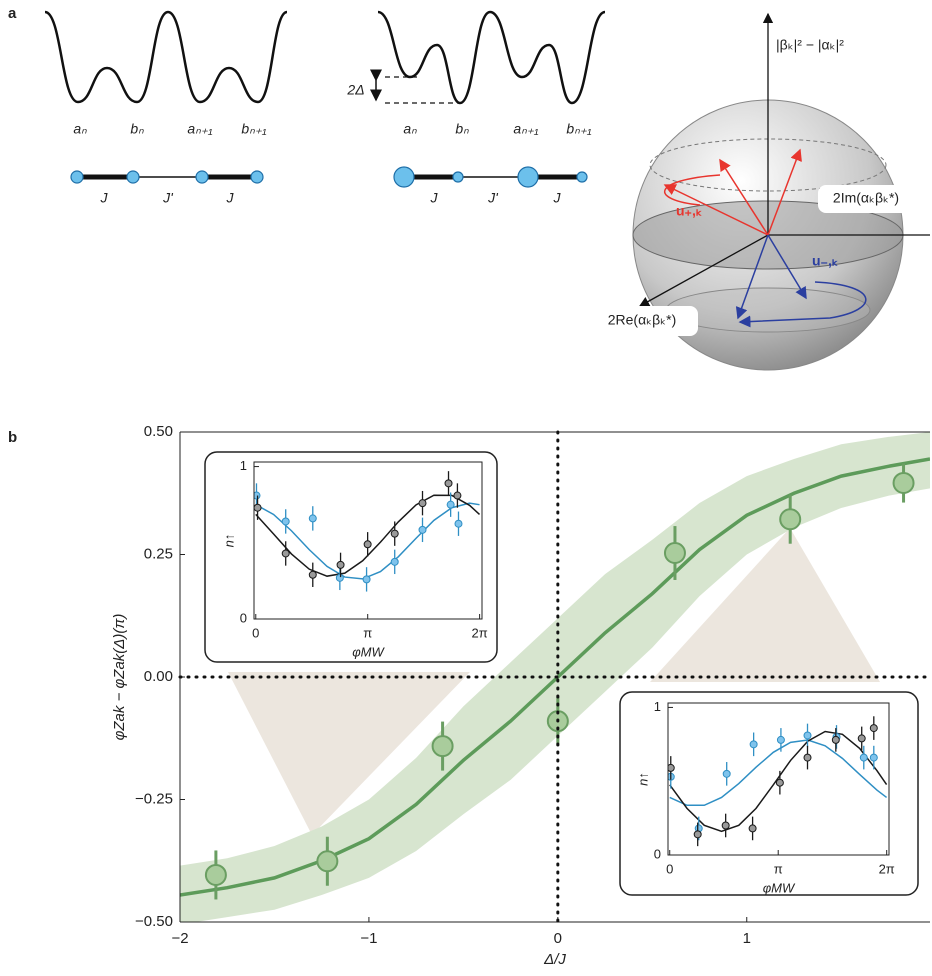 This screenshot has width=932, height=976. I want to click on y-tick-label: −0.50, so click(154, 921).